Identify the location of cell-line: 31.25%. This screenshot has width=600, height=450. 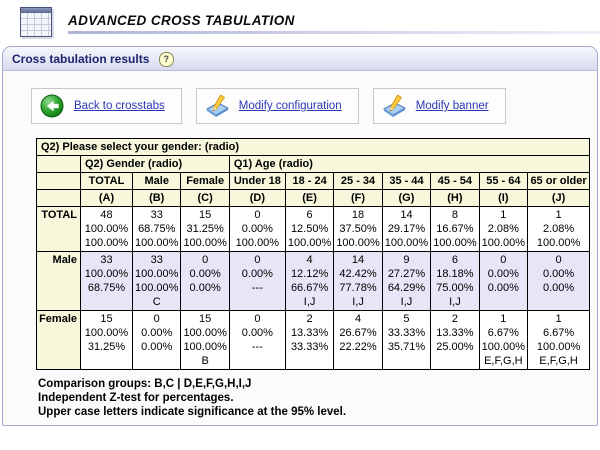
(205, 229).